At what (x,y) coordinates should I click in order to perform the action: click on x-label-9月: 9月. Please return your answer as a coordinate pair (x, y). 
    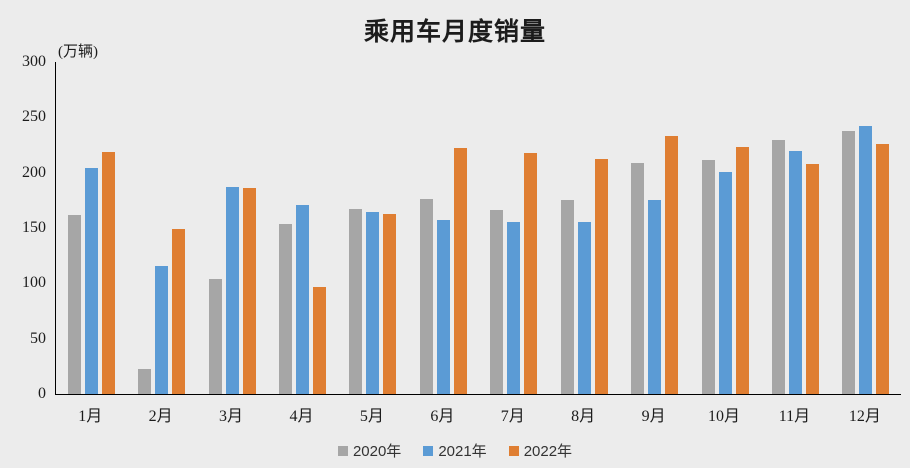
    Looking at the image, I should click on (653, 416).